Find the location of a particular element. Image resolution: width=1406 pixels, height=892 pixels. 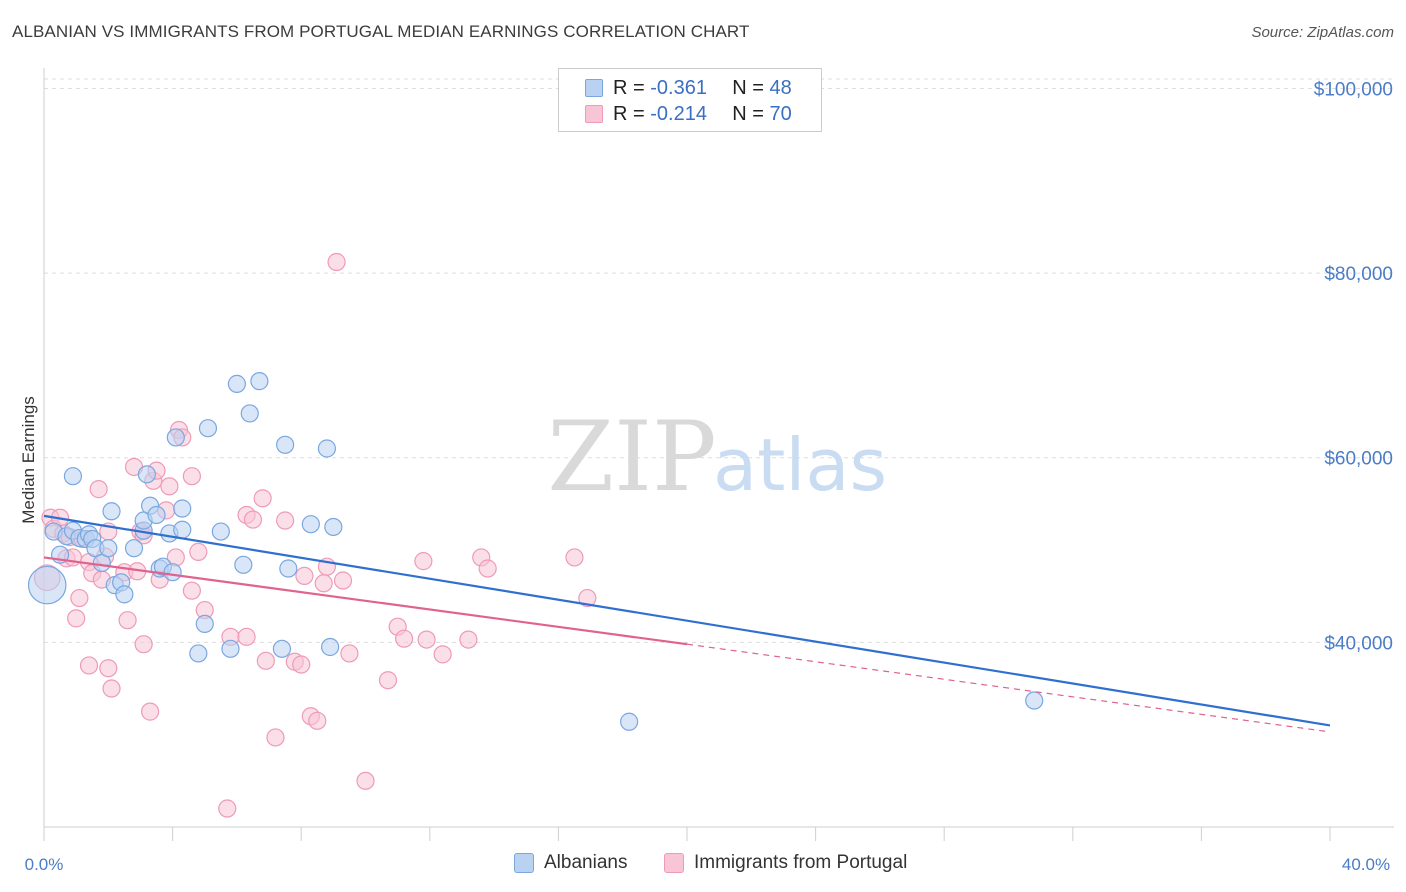

portugal-swatch is located at coordinates (674, 863).